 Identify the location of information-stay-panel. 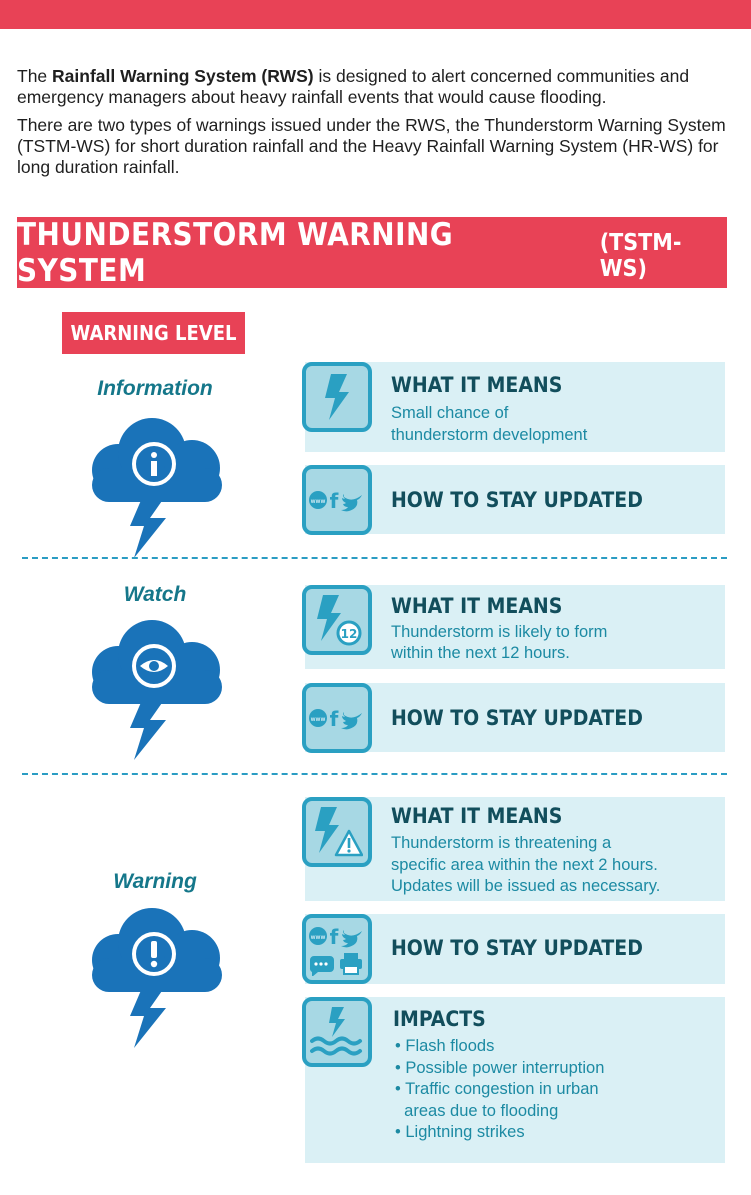
(515, 499).